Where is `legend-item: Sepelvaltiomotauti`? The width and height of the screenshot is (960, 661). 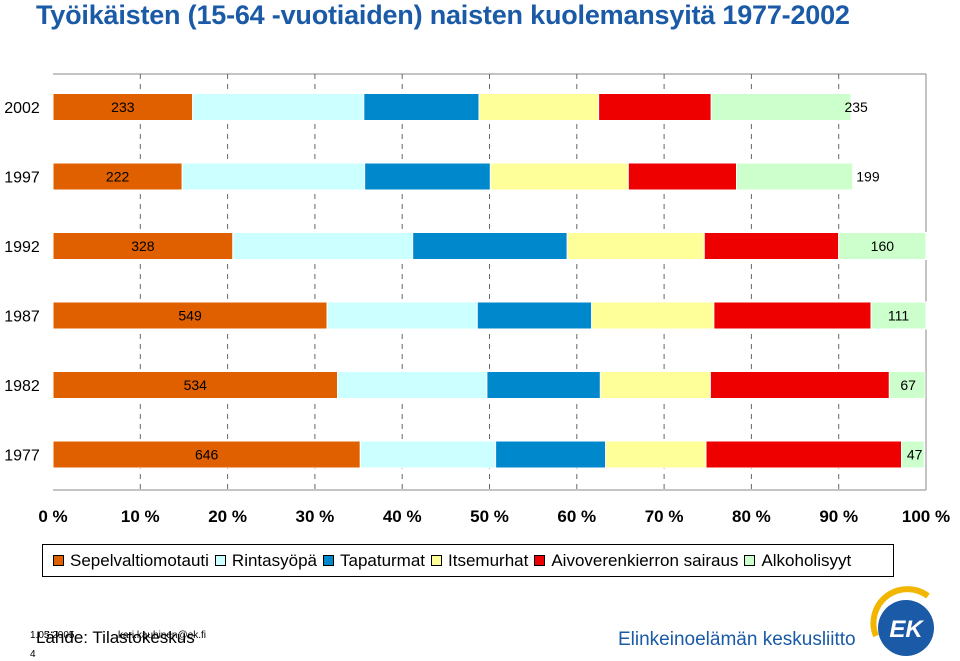
legend-item: Sepelvaltiomotauti is located at coordinates (131, 561).